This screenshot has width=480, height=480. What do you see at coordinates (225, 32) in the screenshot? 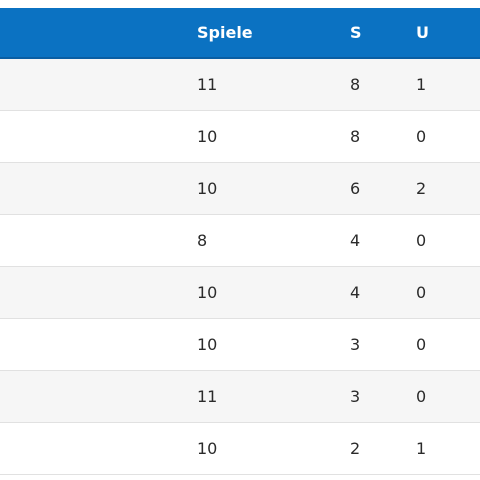
I see `header-spiele: Spiele` at bounding box center [225, 32].